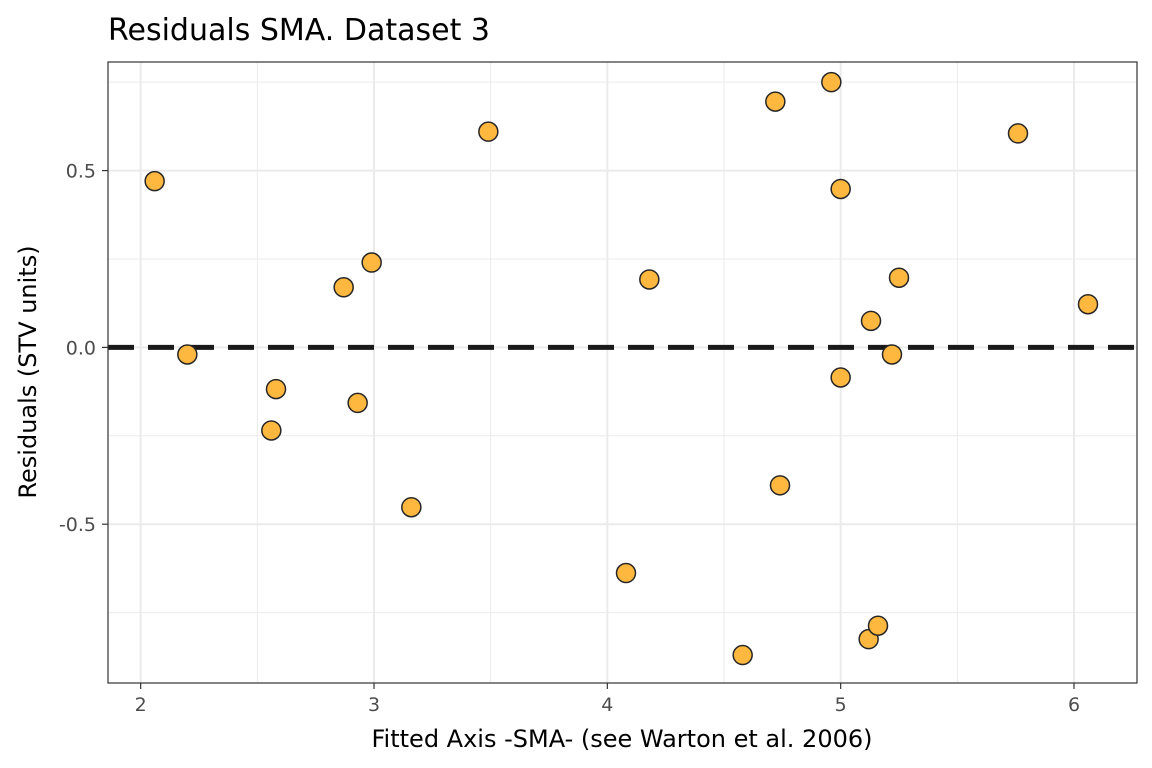 The image size is (1152, 768). I want to click on x-tick-label: 4, so click(607, 705).